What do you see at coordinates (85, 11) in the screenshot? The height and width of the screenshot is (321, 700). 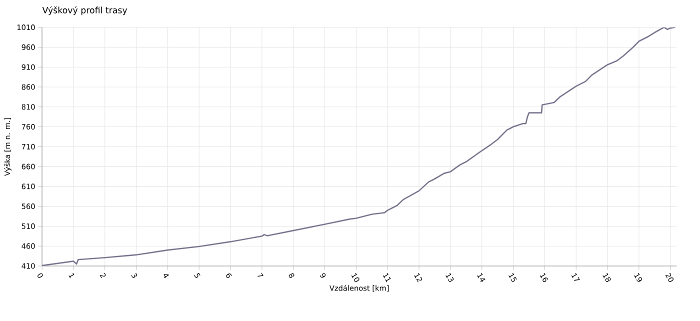 I see `chart-title: Výškový profil trasy` at bounding box center [85, 11].